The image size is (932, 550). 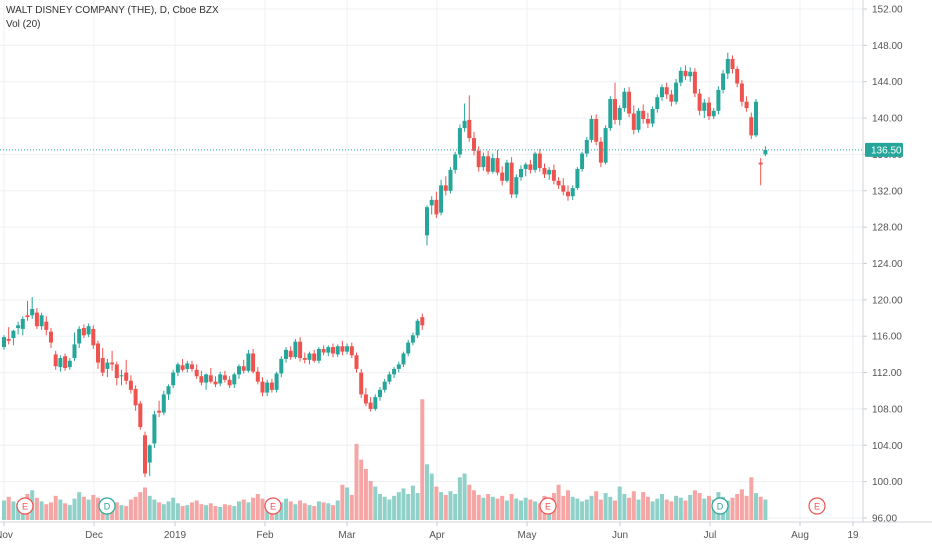 I want to click on x-tick-label: Mar, so click(x=347, y=535).